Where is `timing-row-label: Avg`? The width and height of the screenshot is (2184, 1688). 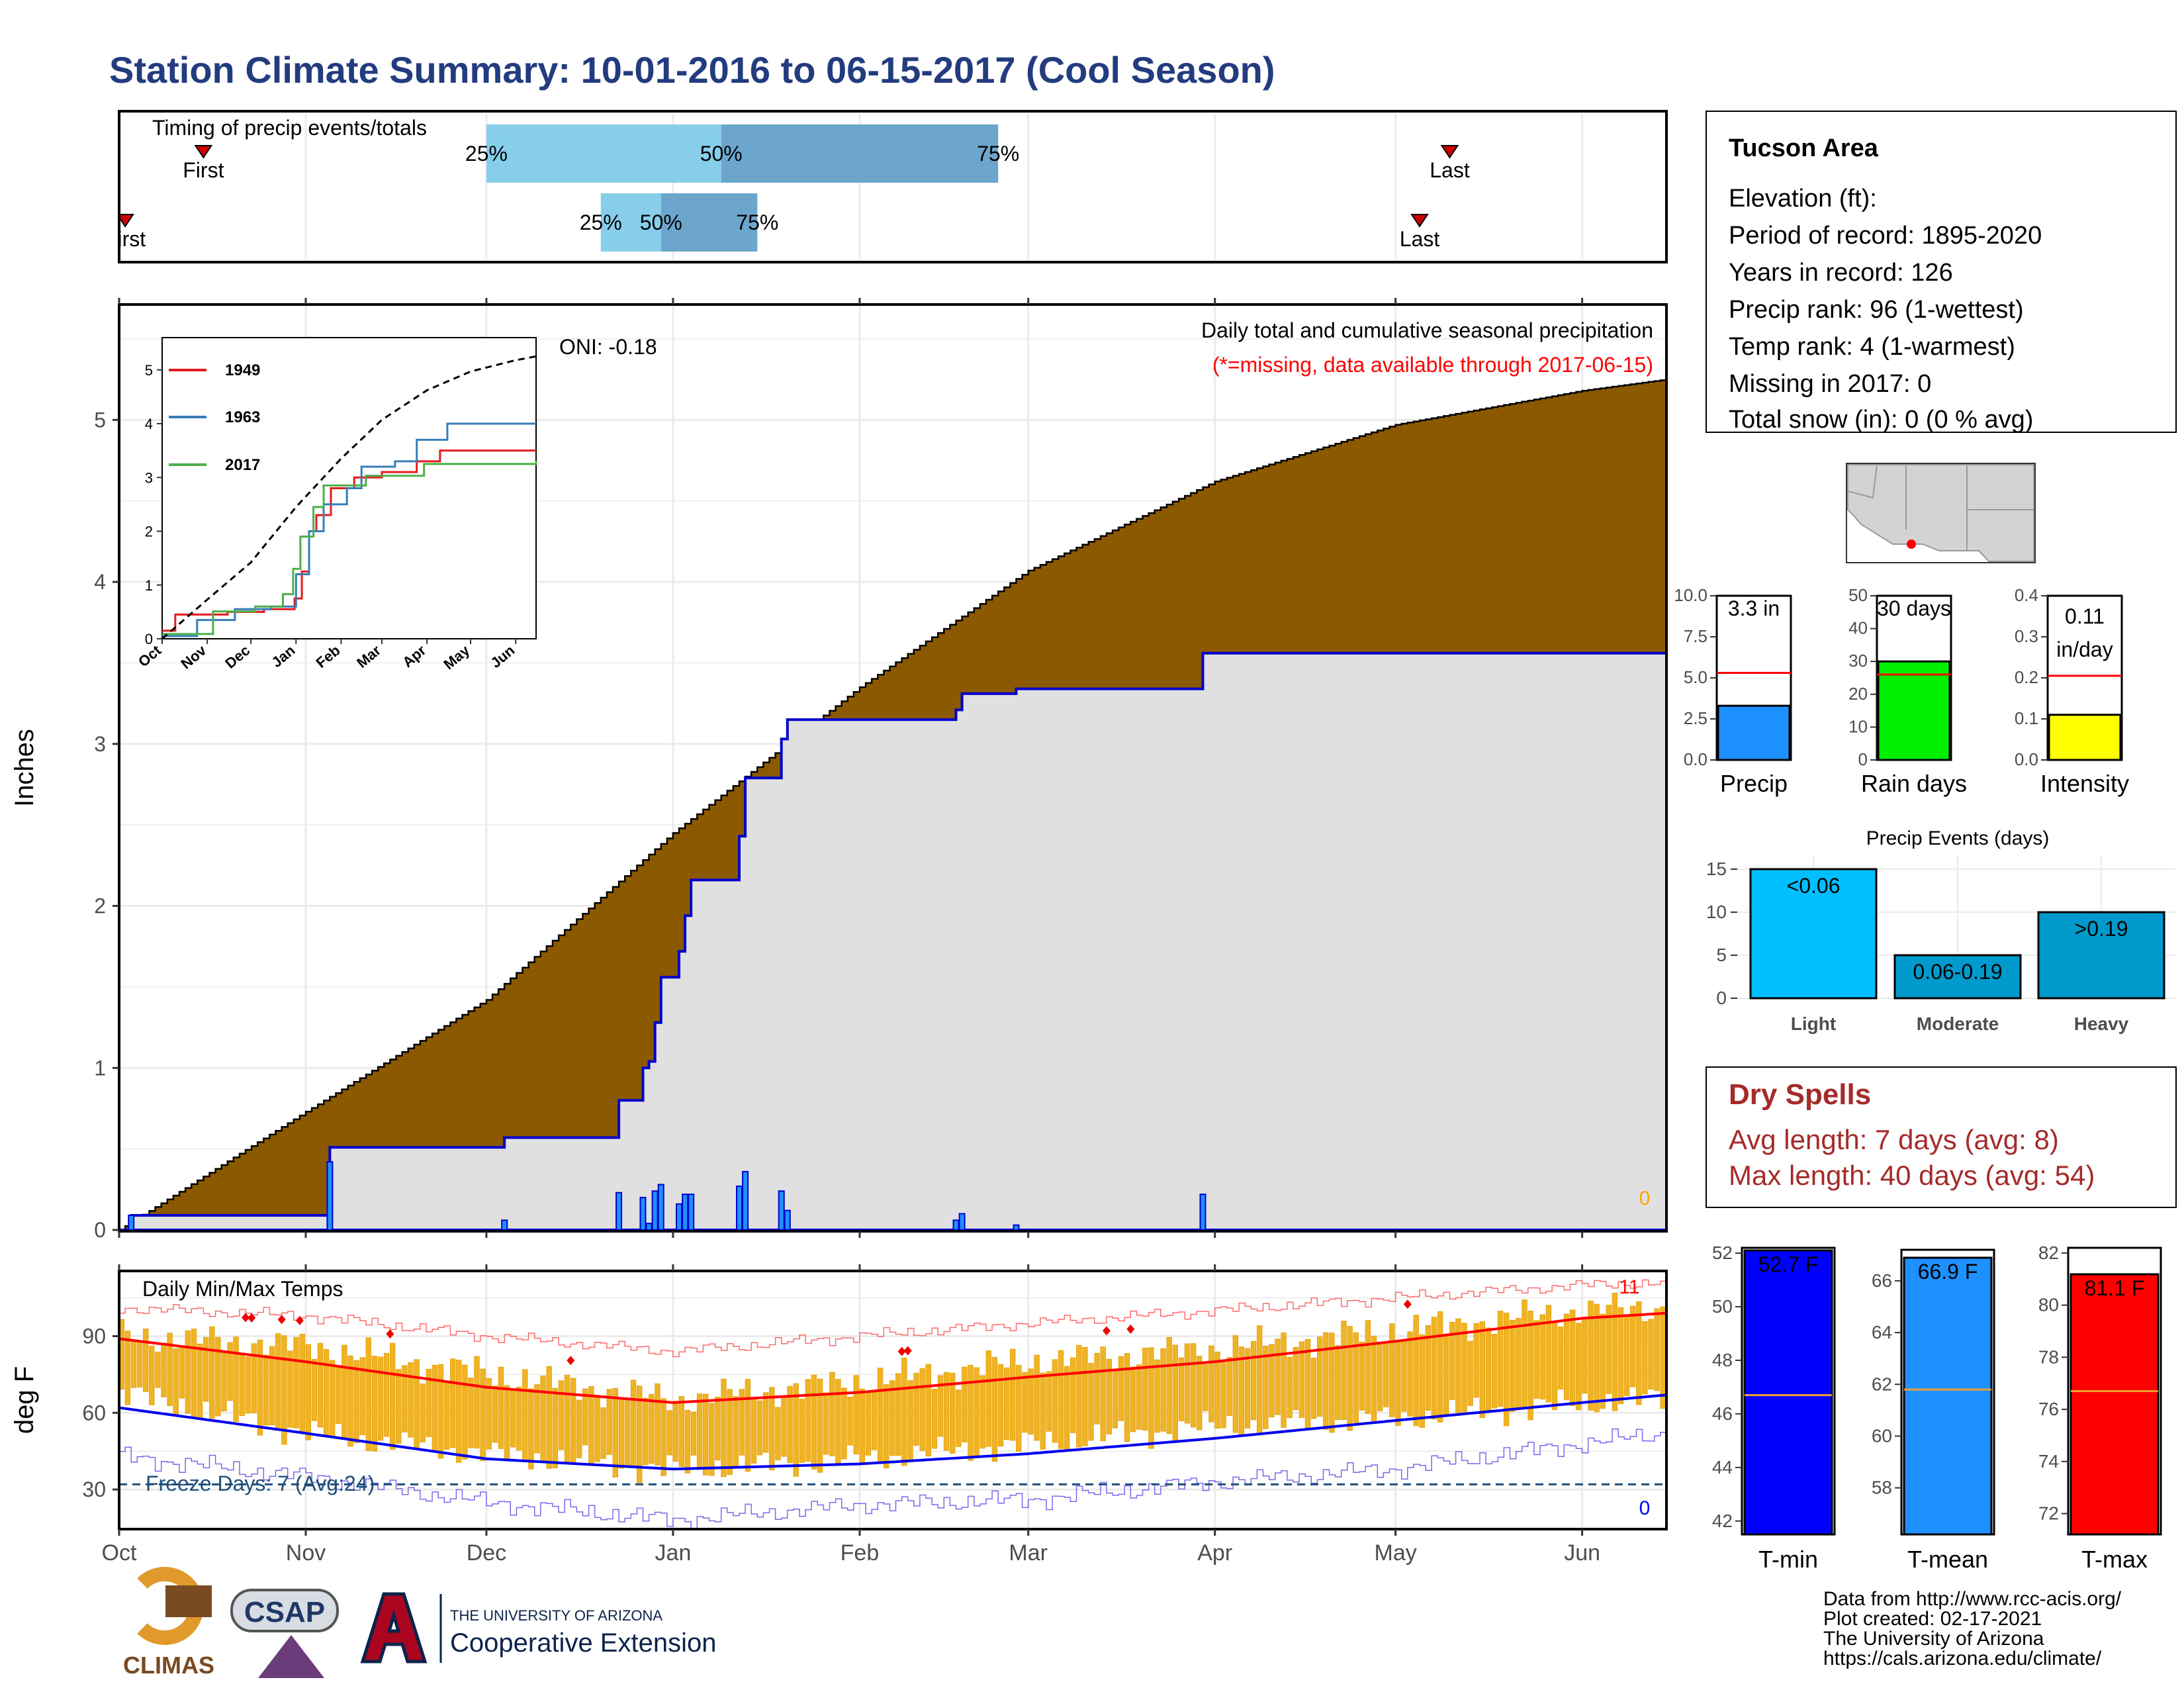
timing-row-label: Avg is located at coordinates (89, 153).